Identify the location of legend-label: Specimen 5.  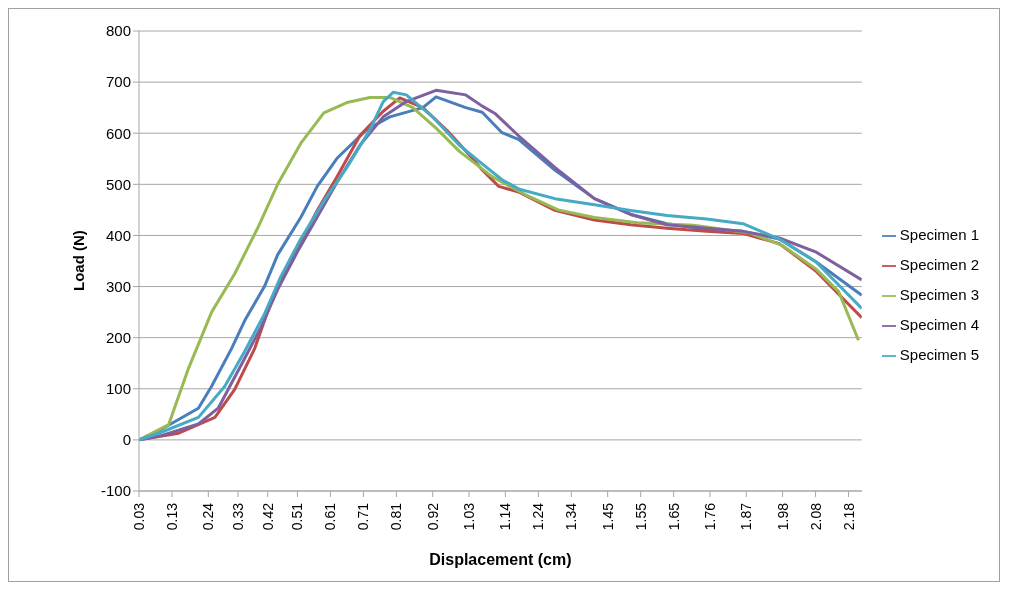
(939, 354).